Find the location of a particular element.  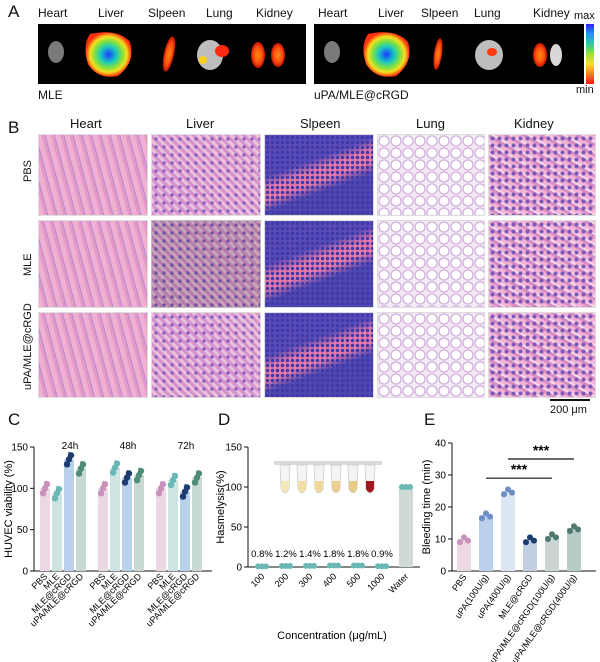

y-axis-title: HUVEC viability (%) is located at coordinates (9, 509).